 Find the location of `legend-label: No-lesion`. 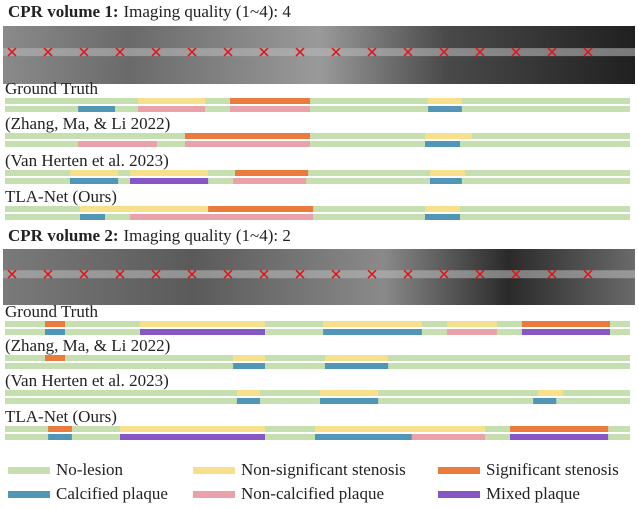

legend-label: No-lesion is located at coordinates (90, 469).